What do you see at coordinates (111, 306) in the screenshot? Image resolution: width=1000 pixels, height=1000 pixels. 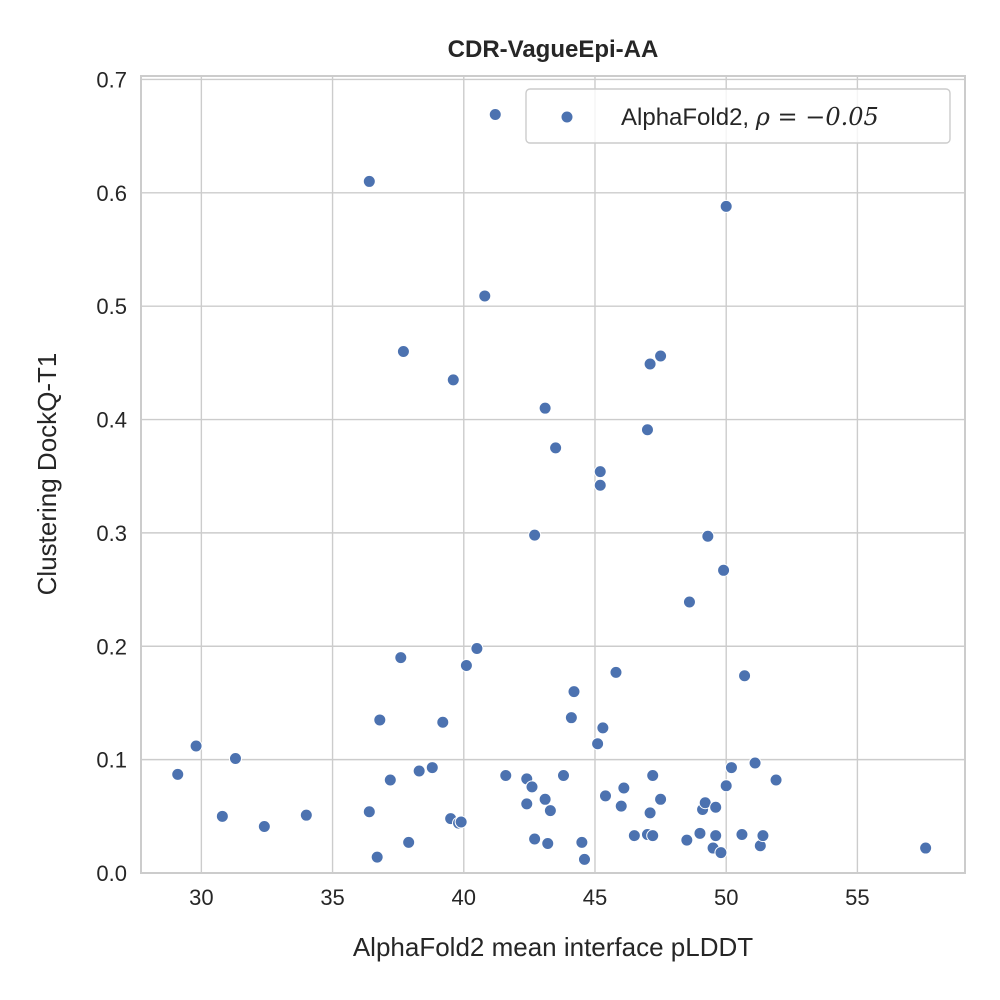 I see `y-tick-label: 0.5` at bounding box center [111, 306].